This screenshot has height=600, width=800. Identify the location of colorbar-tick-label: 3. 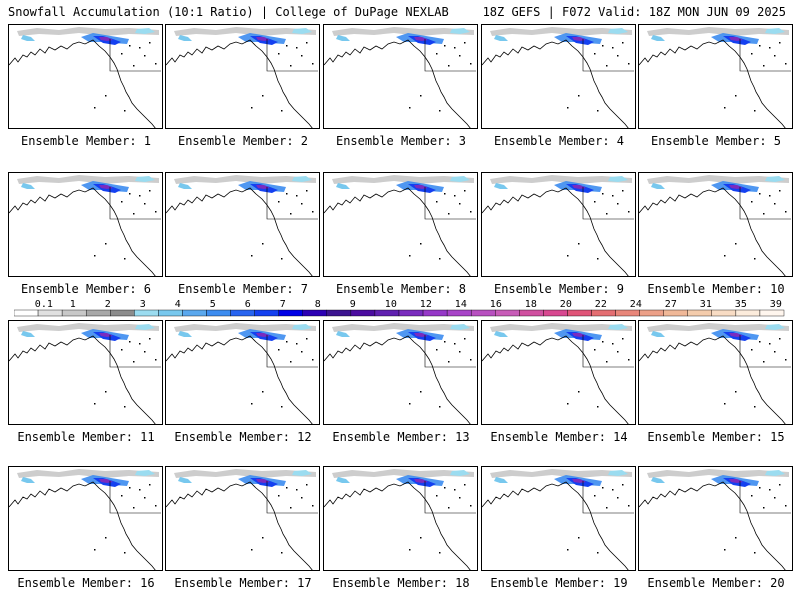
(143, 304).